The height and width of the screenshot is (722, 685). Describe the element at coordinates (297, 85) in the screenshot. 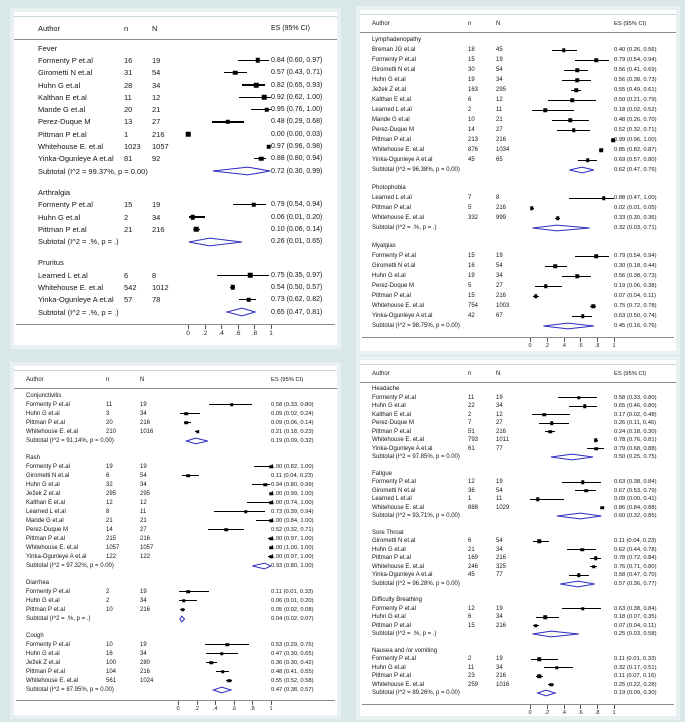

I see `study-es-label: 0.82 (0.65, 0.93)` at that location.